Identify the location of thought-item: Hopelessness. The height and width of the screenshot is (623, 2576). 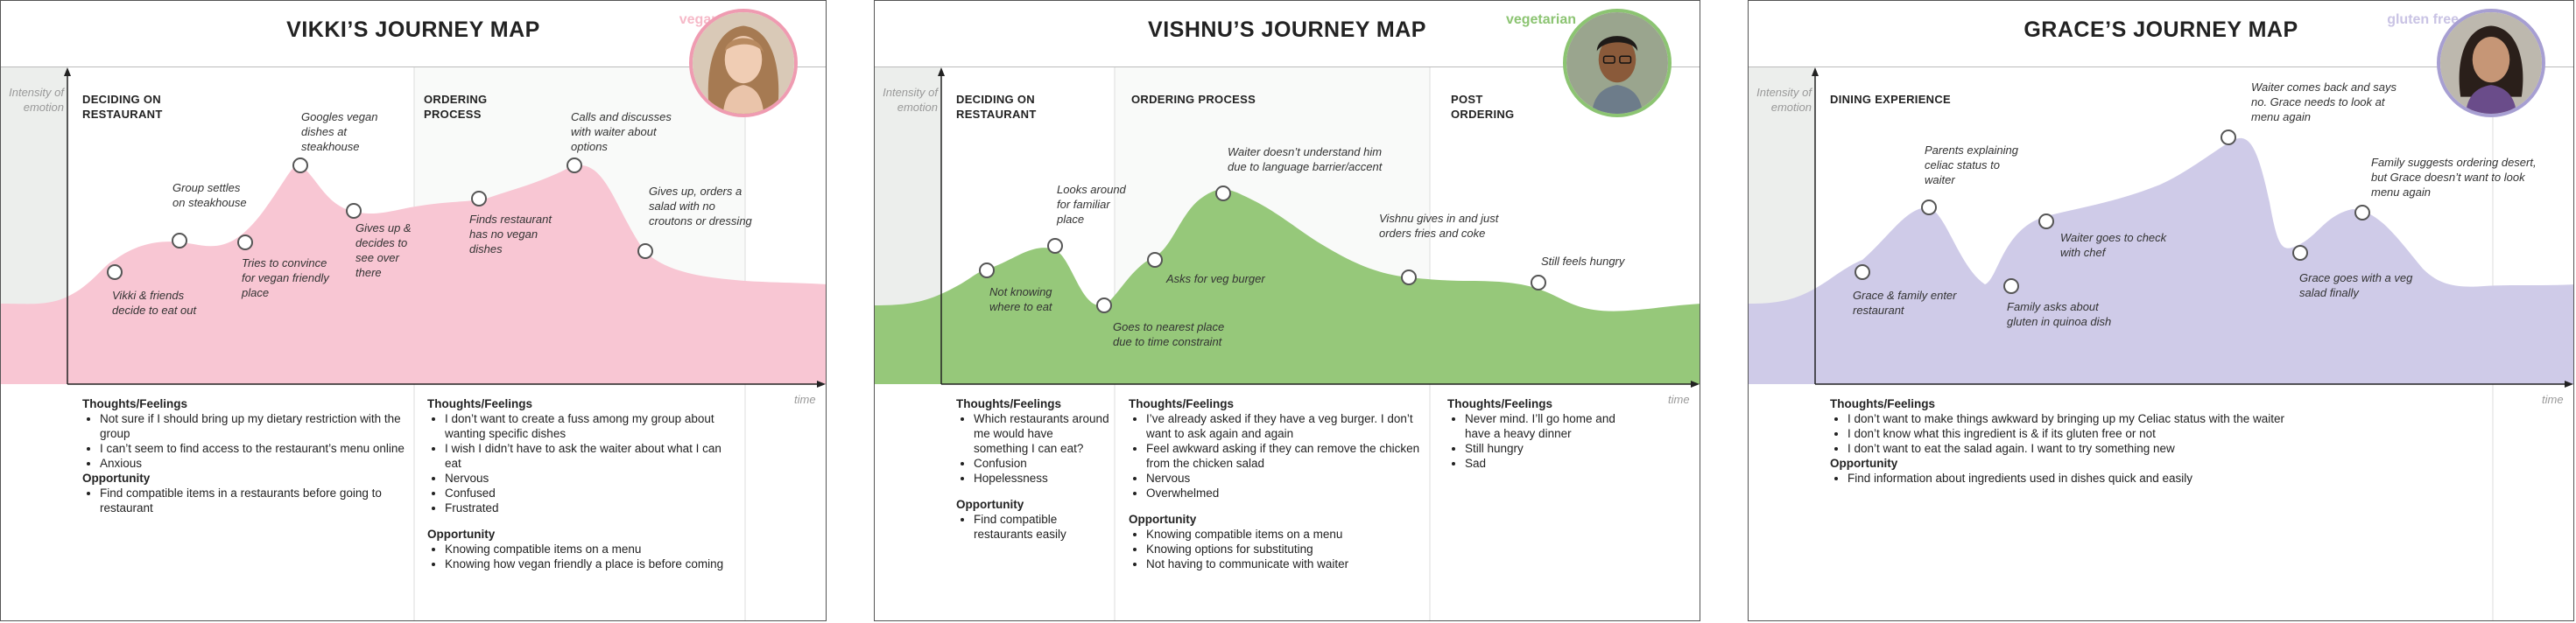
(1041, 478).